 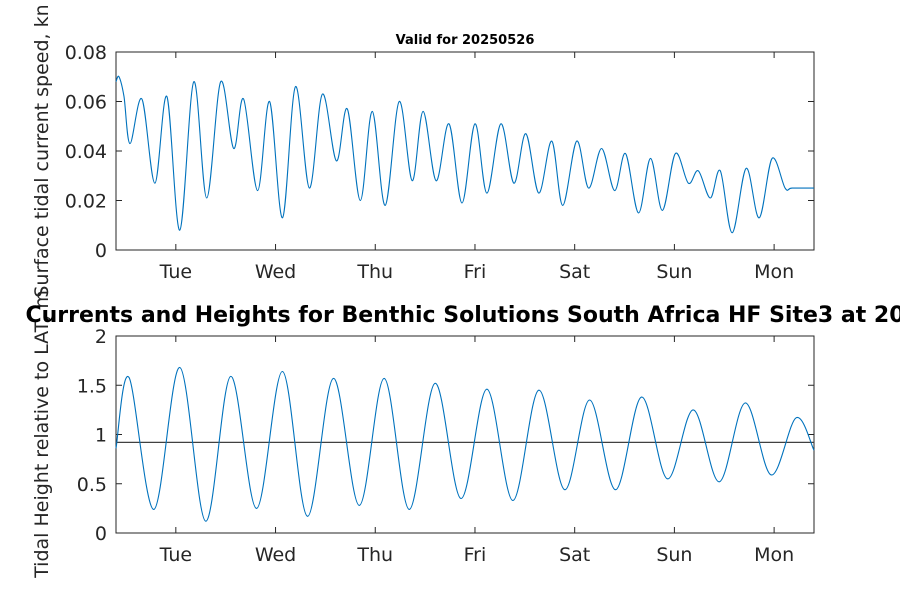 What do you see at coordinates (275, 272) in the screenshot?
I see `top-x-tick-label: Wed` at bounding box center [275, 272].